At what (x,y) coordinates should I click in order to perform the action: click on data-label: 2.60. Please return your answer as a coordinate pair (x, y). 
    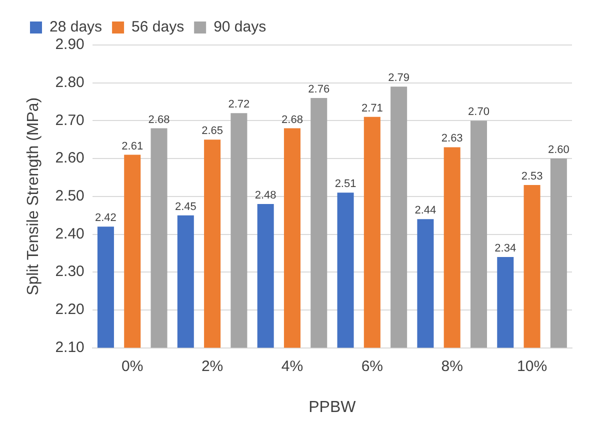
    Looking at the image, I should click on (559, 150).